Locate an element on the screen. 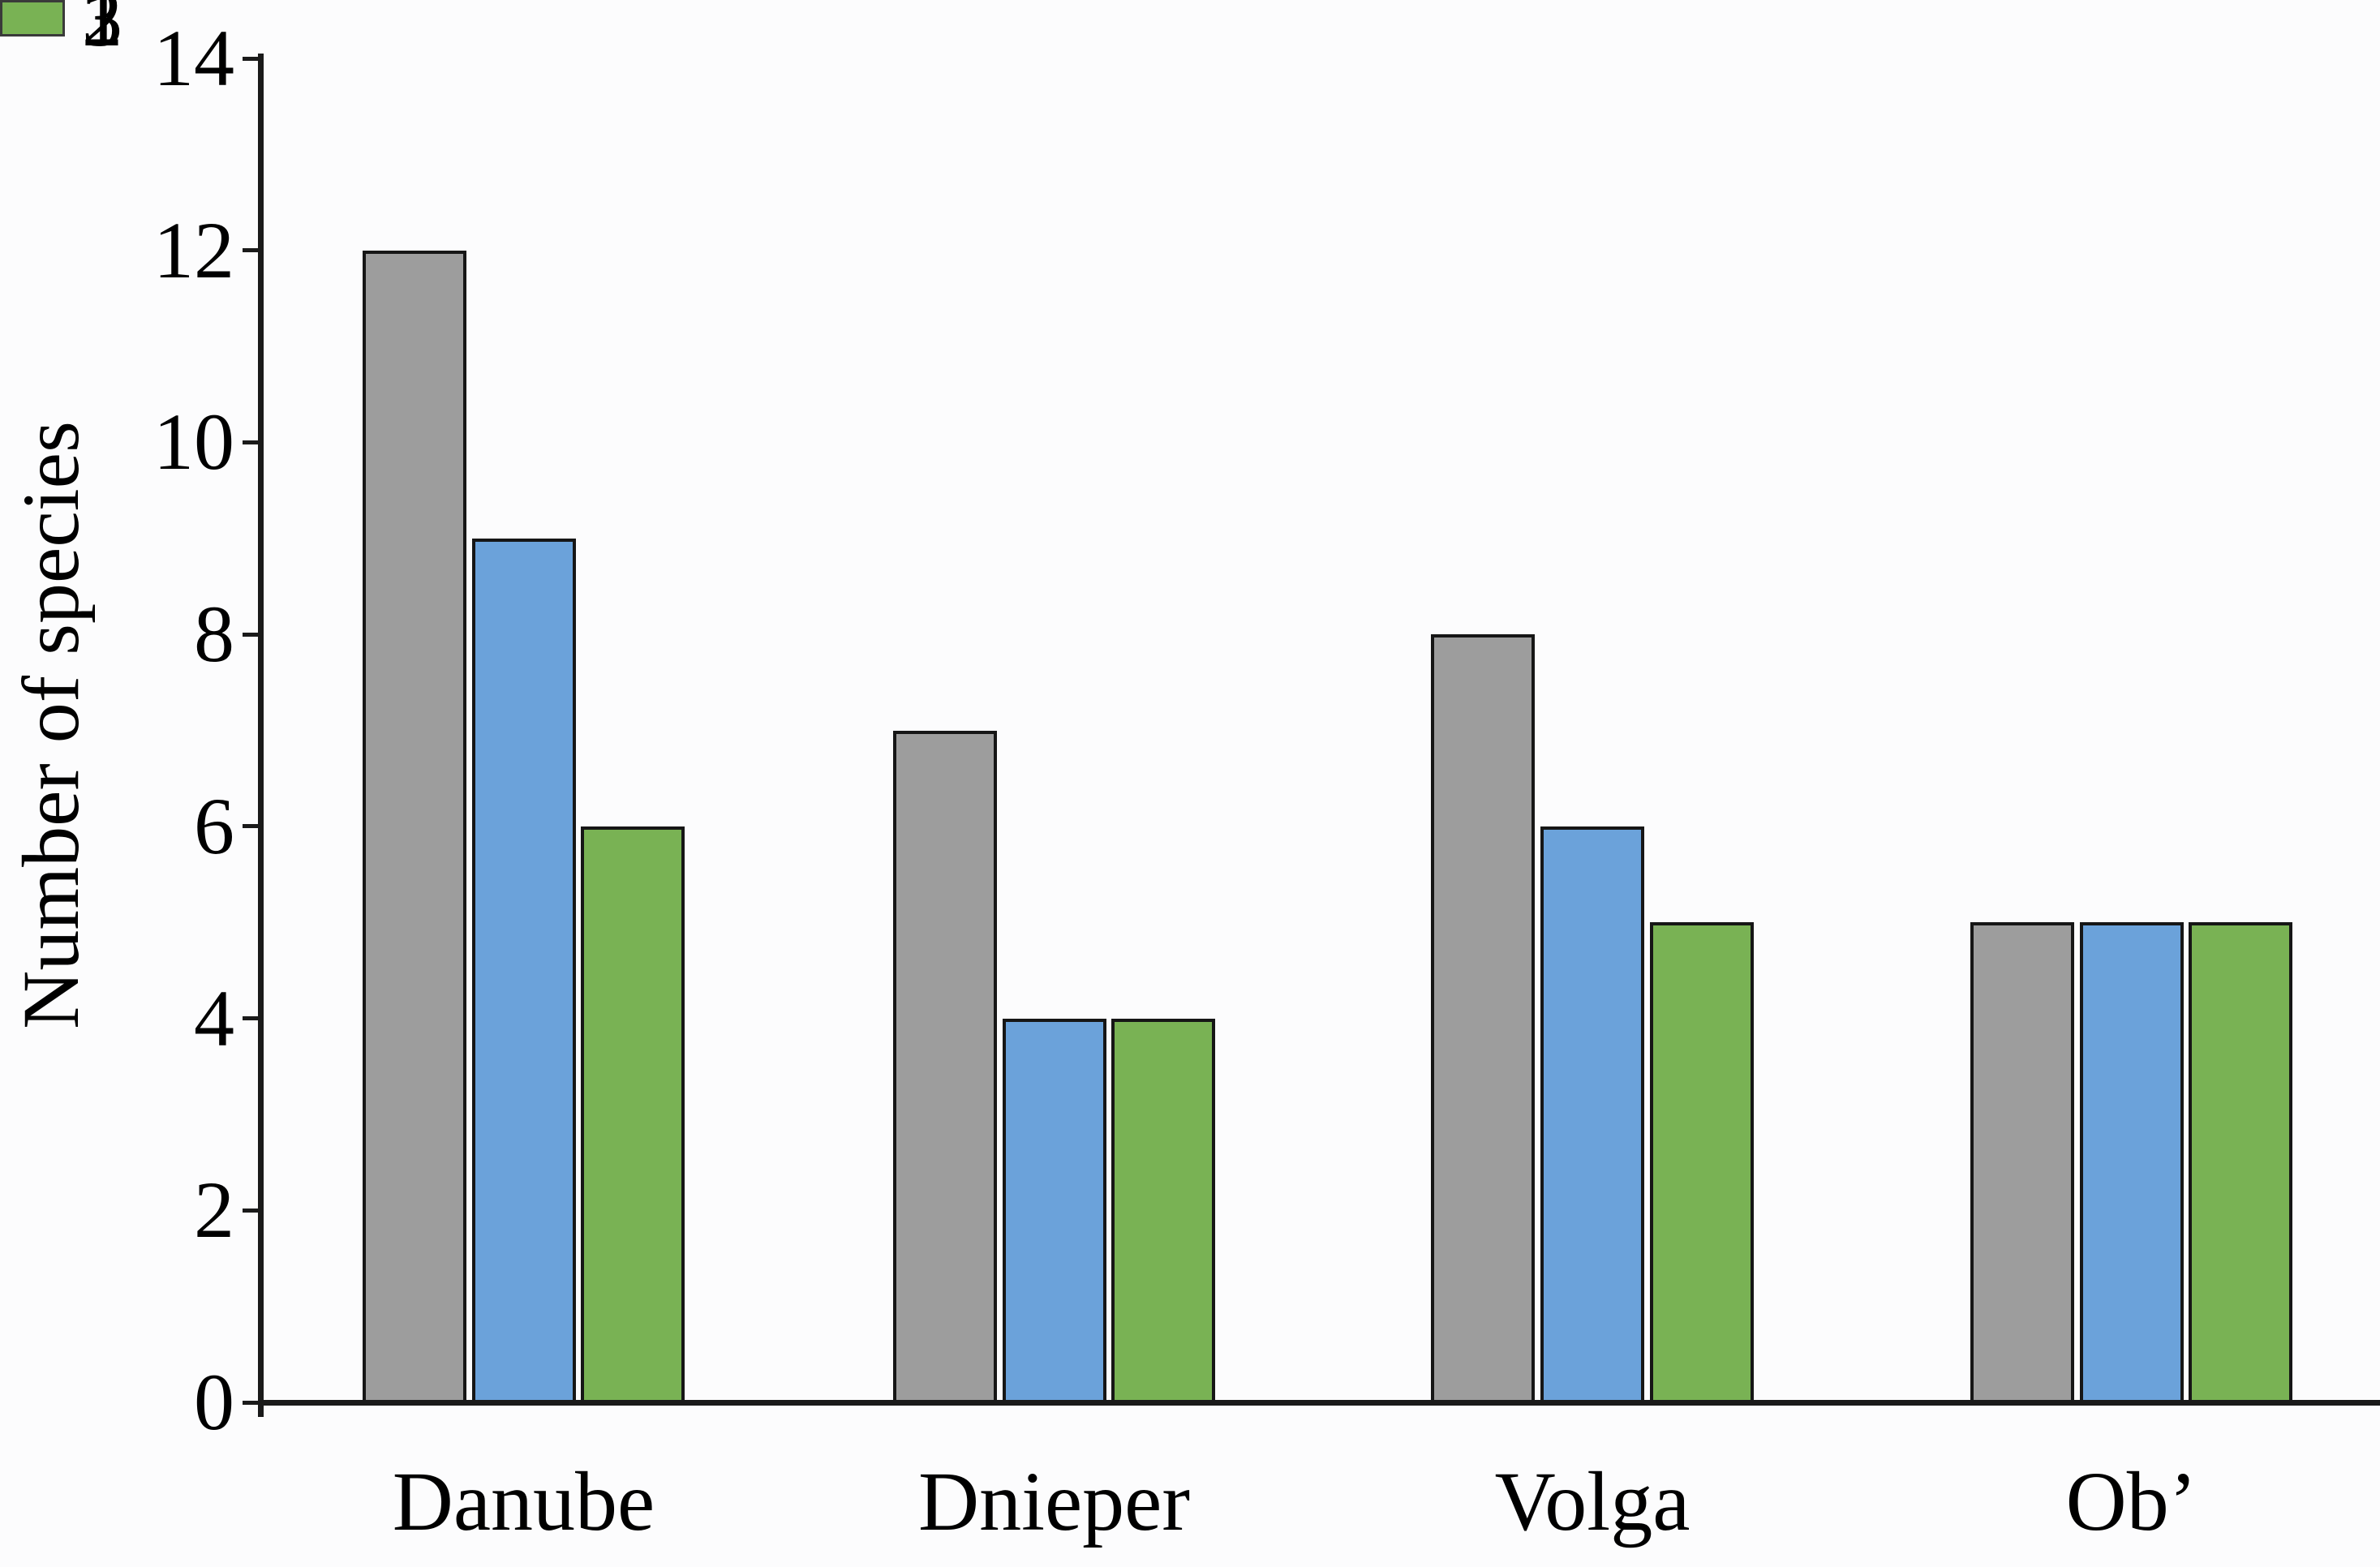  y-tick-label: 12 is located at coordinates (194, 249).